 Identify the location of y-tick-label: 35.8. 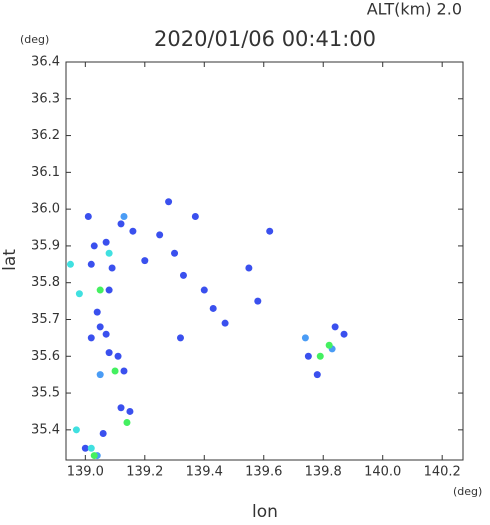
(45, 282).